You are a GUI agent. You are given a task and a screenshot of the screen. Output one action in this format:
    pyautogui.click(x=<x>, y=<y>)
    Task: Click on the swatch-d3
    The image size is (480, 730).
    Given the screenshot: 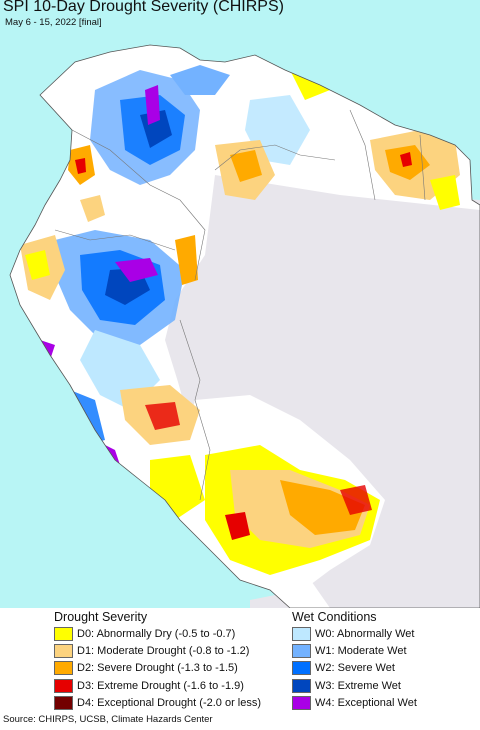 What is the action you would take?
    pyautogui.click(x=63, y=685)
    